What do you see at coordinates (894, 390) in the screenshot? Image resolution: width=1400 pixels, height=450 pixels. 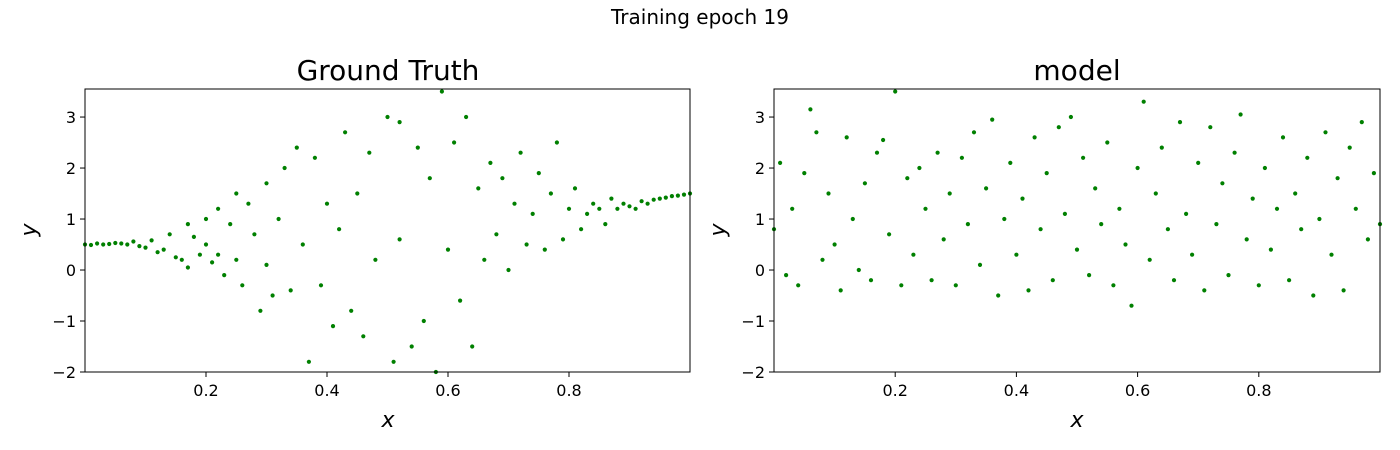 I see `x-tick-label: 0.2` at bounding box center [894, 390].